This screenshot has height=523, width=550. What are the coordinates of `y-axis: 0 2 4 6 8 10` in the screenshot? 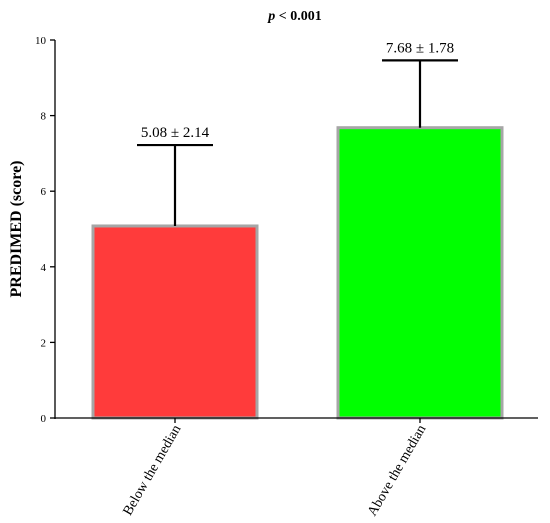 It's located at (45, 230).